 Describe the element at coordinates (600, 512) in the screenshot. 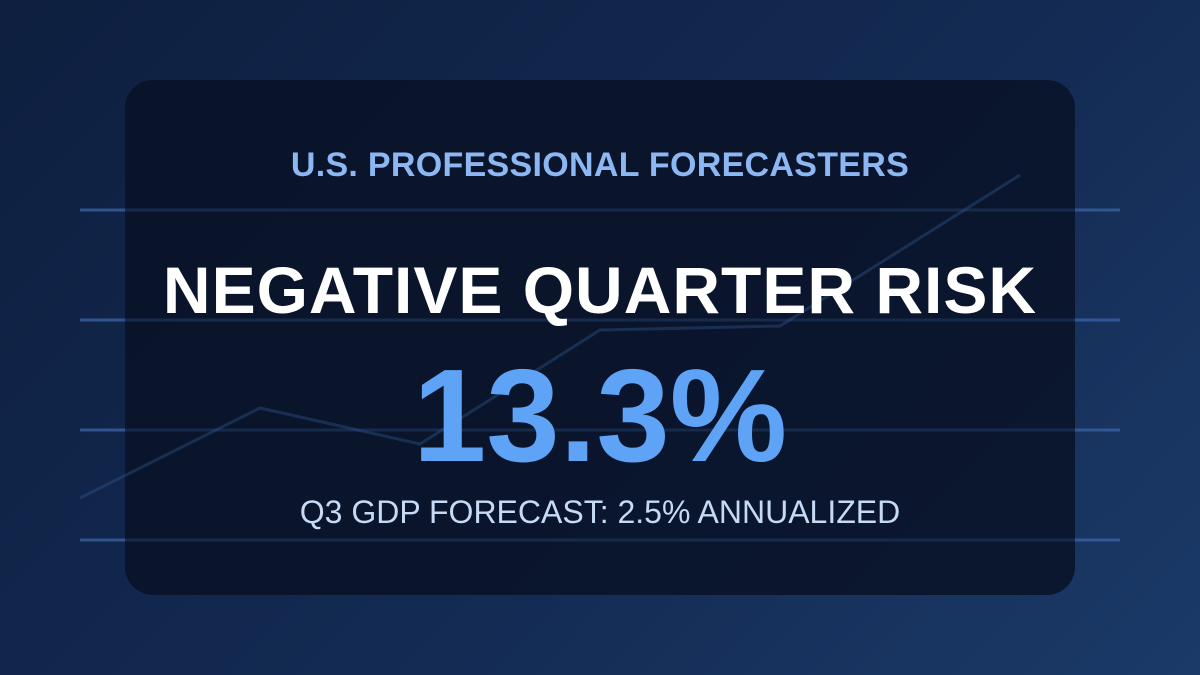

I see `footnote: Q3 GDP FORECAST: 2.5% ANNUALIZED` at that location.